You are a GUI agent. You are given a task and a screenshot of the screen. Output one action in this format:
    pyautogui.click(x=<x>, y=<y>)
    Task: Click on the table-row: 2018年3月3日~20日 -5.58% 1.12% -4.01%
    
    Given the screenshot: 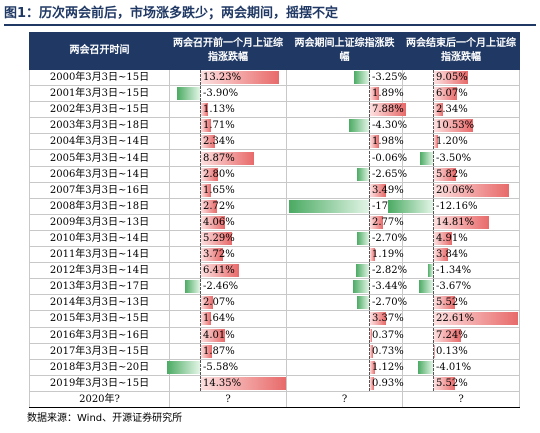 What is the action you would take?
    pyautogui.click(x=274, y=367)
    